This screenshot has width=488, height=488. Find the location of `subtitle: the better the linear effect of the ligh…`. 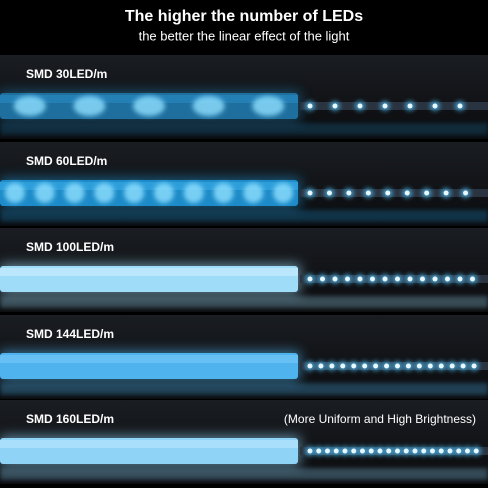

subtitle: the better the linear effect of the ligh… is located at coordinates (244, 35).